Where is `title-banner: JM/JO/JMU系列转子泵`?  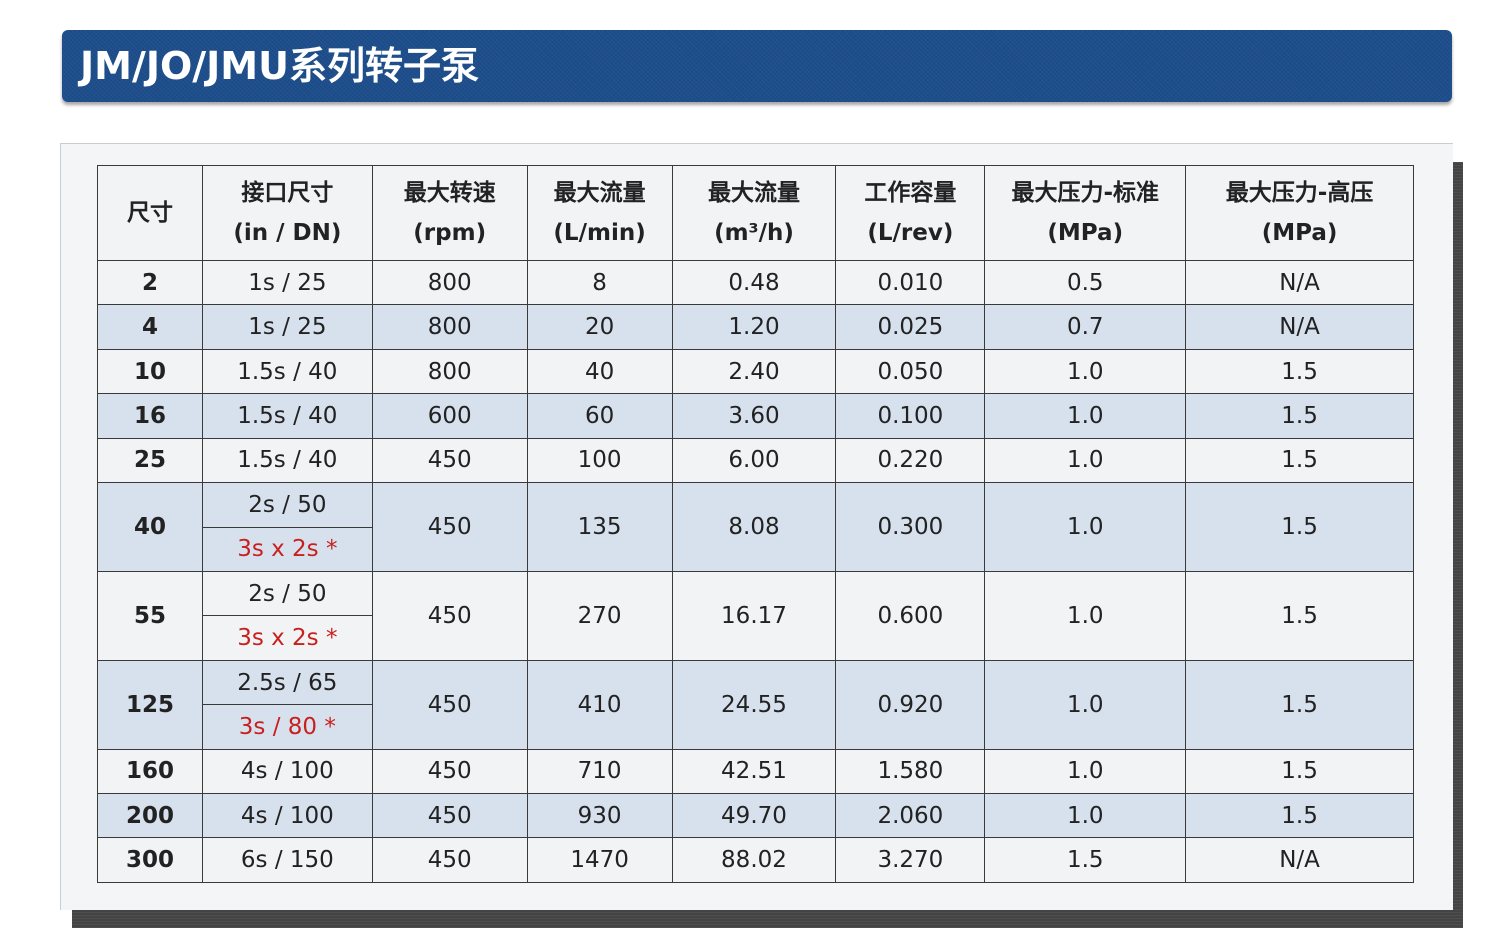 title-banner: JM/JO/JMU系列转子泵 is located at coordinates (757, 66).